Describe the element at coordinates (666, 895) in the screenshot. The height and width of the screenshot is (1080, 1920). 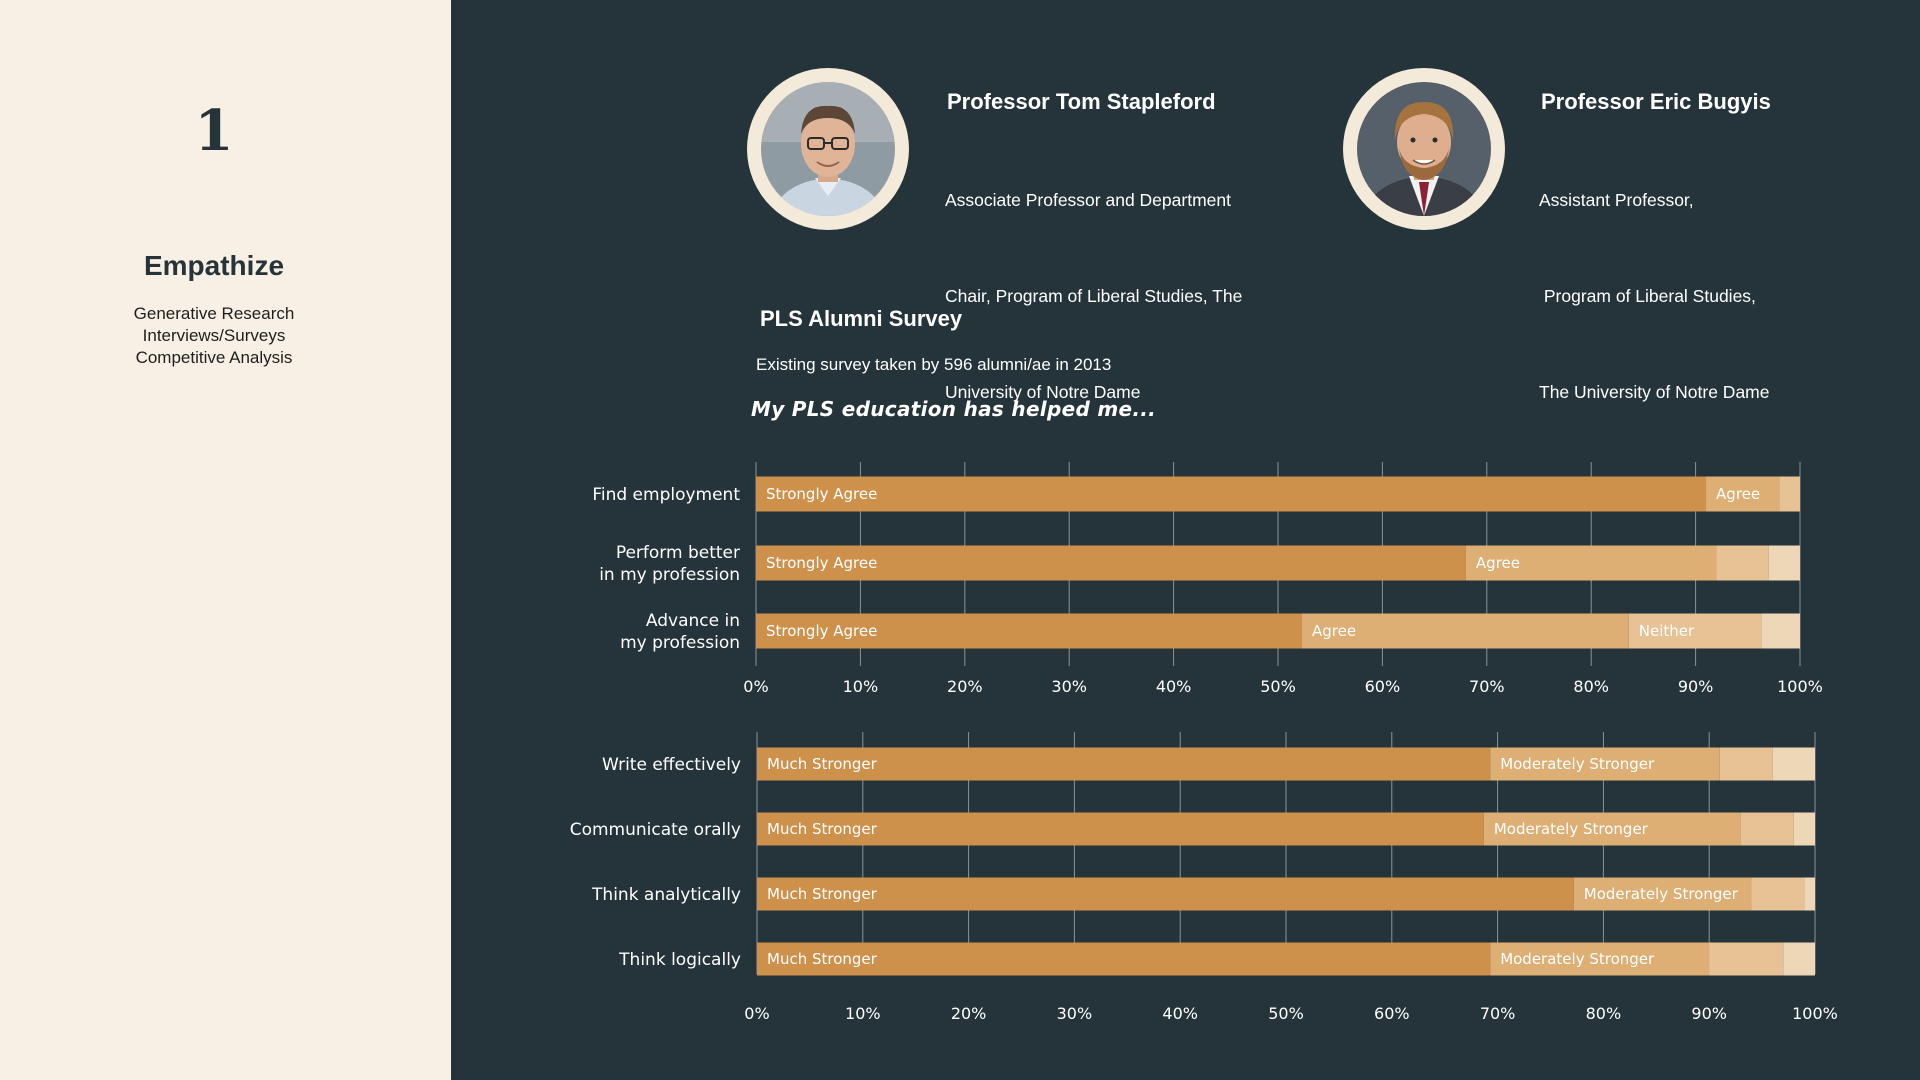
I see `category-label: Think analytically` at that location.